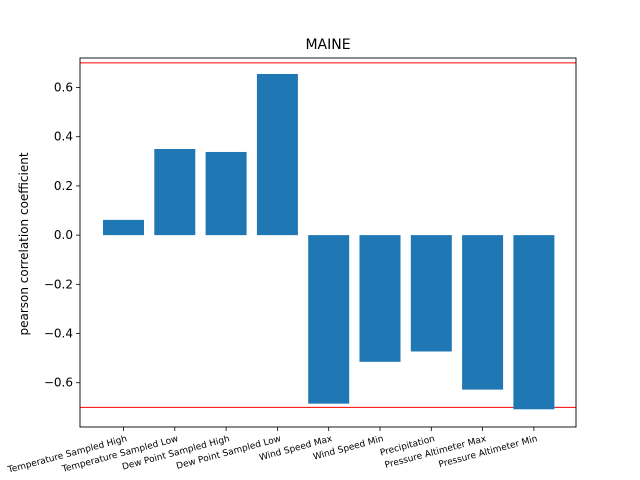 Image resolution: width=640 pixels, height=480 pixels. I want to click on y-tick-label: 0.2, so click(63, 186).